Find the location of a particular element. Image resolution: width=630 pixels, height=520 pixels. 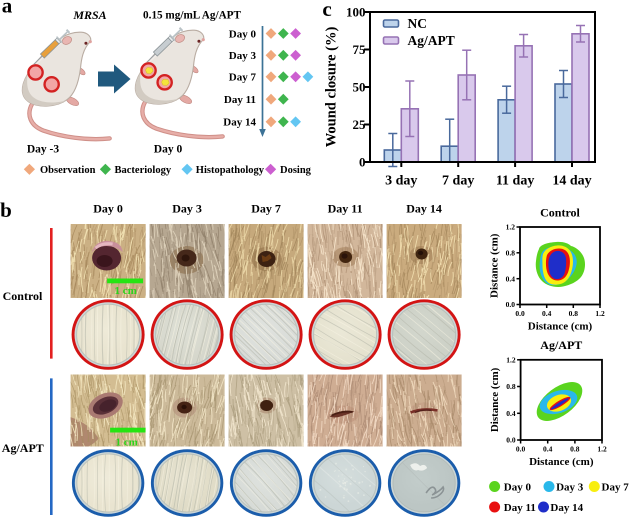

svg-text: Bacteriology is located at coordinates (143, 170).